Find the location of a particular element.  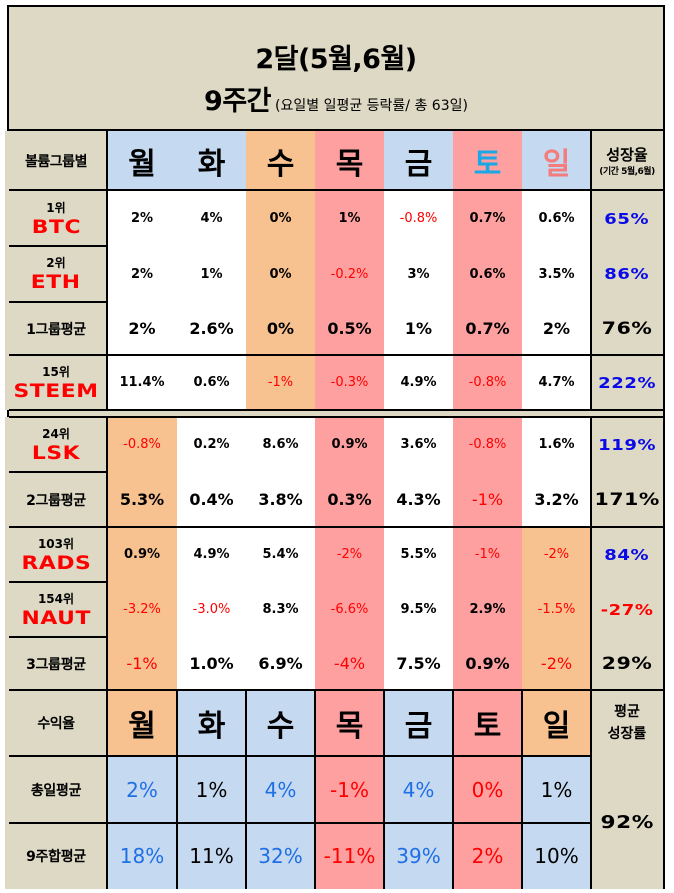

summary-day-sun: 일 is located at coordinates (556, 723).